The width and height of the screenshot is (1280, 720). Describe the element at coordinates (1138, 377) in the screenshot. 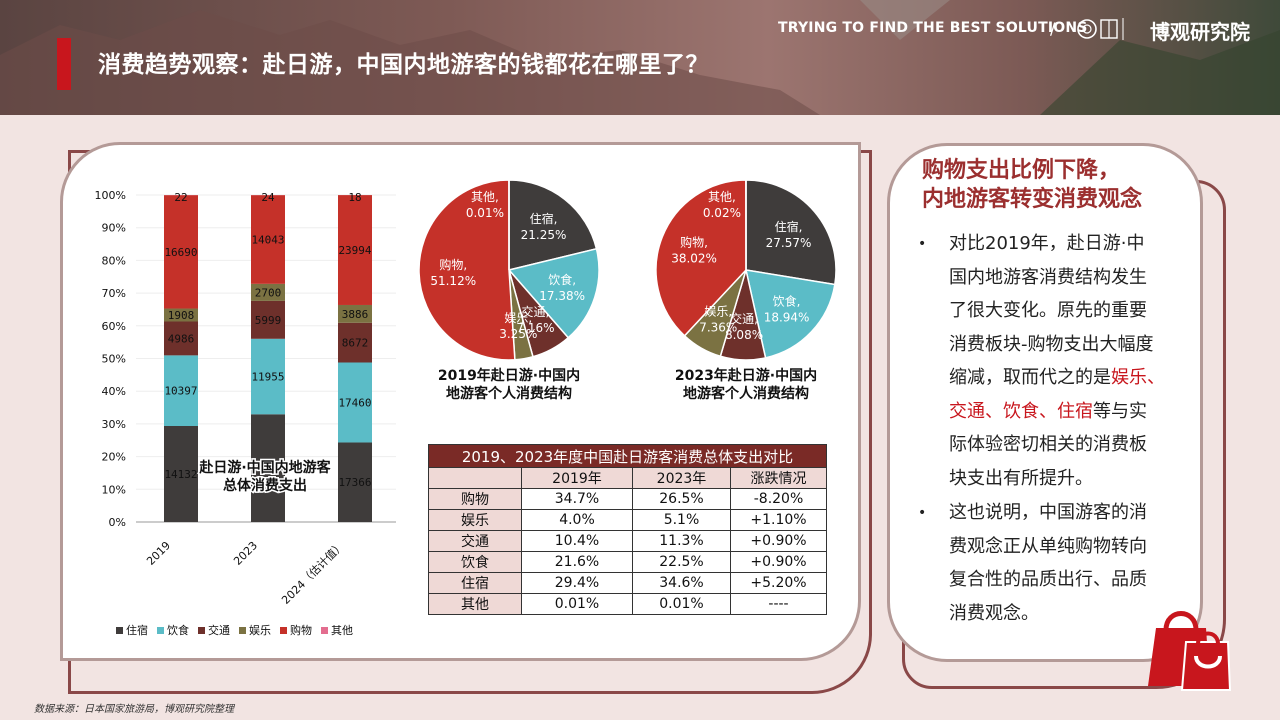

I see `p1-highlight: 娱乐、` at that location.